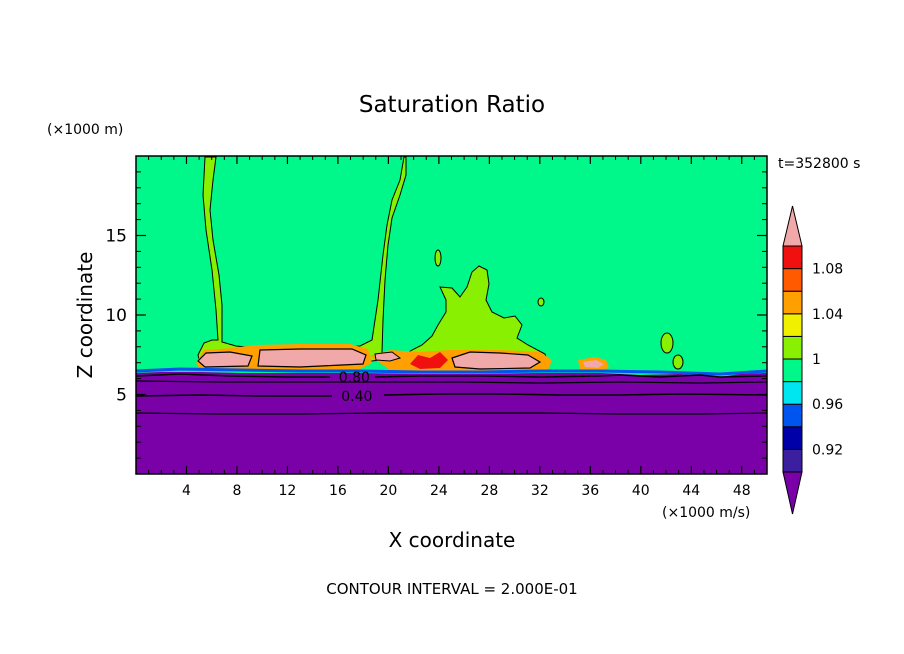 This screenshot has width=904, height=654. What do you see at coordinates (691, 491) in the screenshot?
I see `x-tick-label: 44` at bounding box center [691, 491].